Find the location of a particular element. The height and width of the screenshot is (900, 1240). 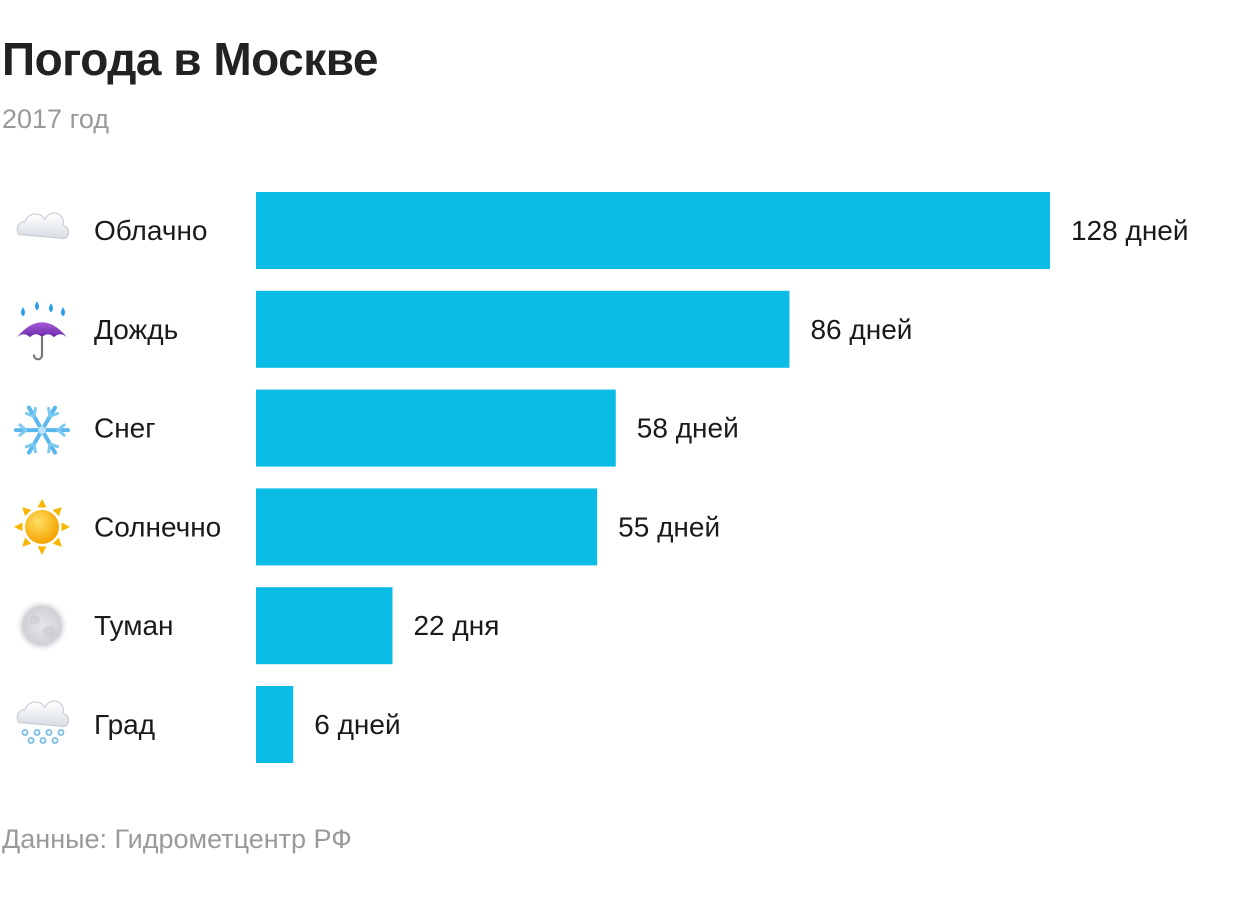

category-label: Солнечно is located at coordinates (157, 526).